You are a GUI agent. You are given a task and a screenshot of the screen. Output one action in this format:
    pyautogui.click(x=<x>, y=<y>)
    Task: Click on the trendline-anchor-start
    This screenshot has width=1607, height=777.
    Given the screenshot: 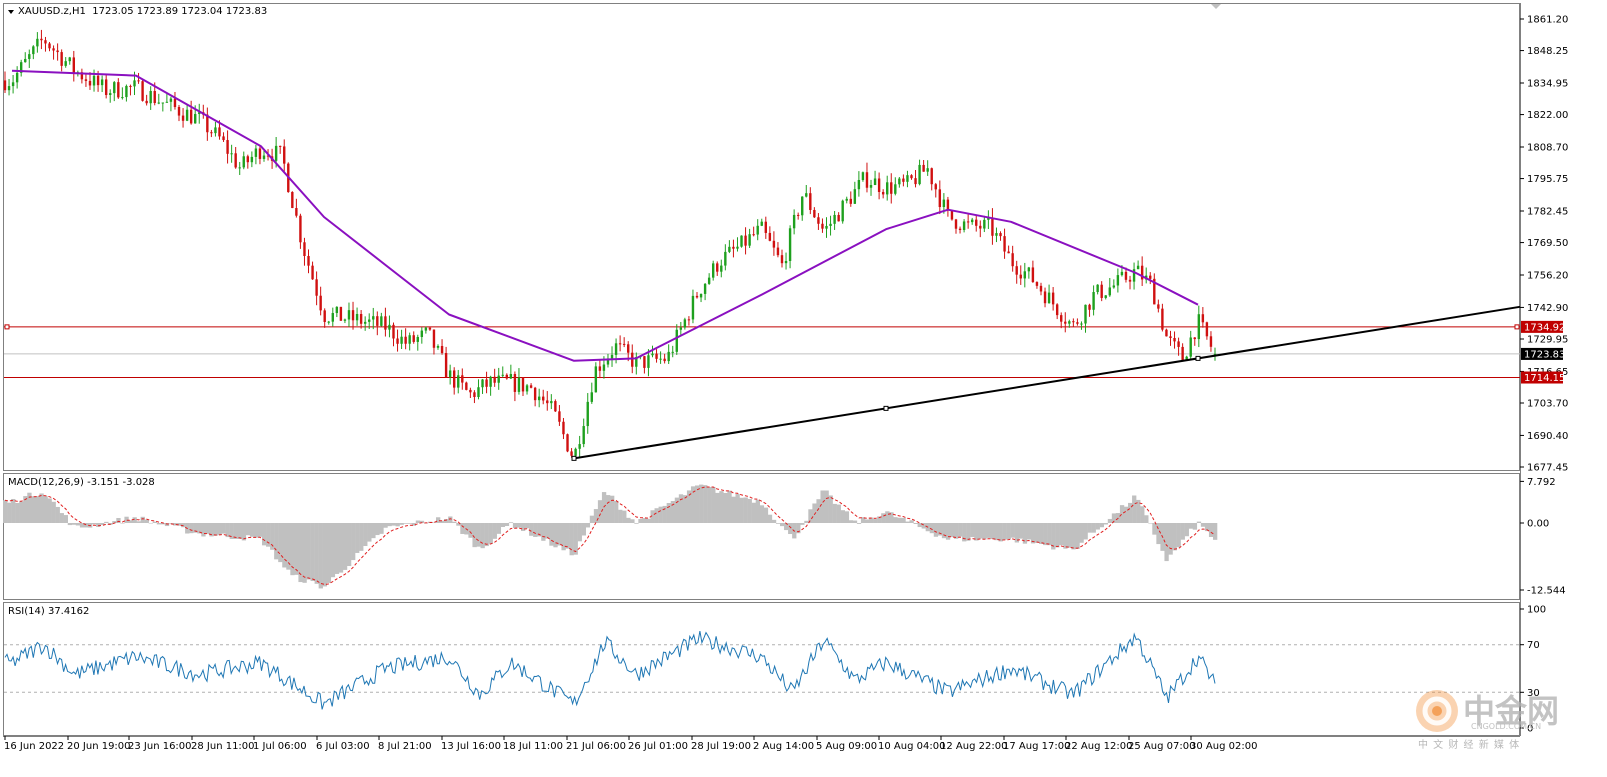 What is the action you would take?
    pyautogui.click(x=574, y=458)
    